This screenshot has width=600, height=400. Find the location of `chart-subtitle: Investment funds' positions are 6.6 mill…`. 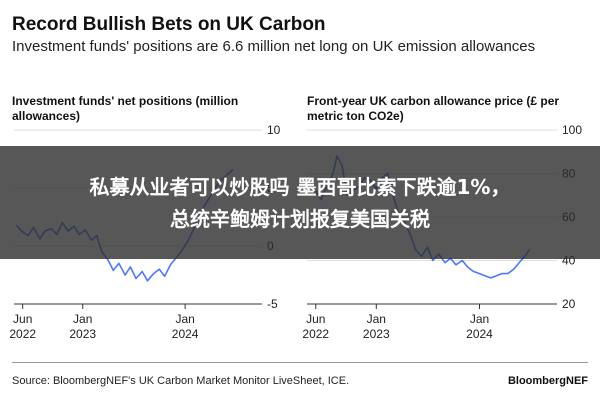

chart-subtitle: Investment funds' positions are 6.6 mill… is located at coordinates (274, 46).